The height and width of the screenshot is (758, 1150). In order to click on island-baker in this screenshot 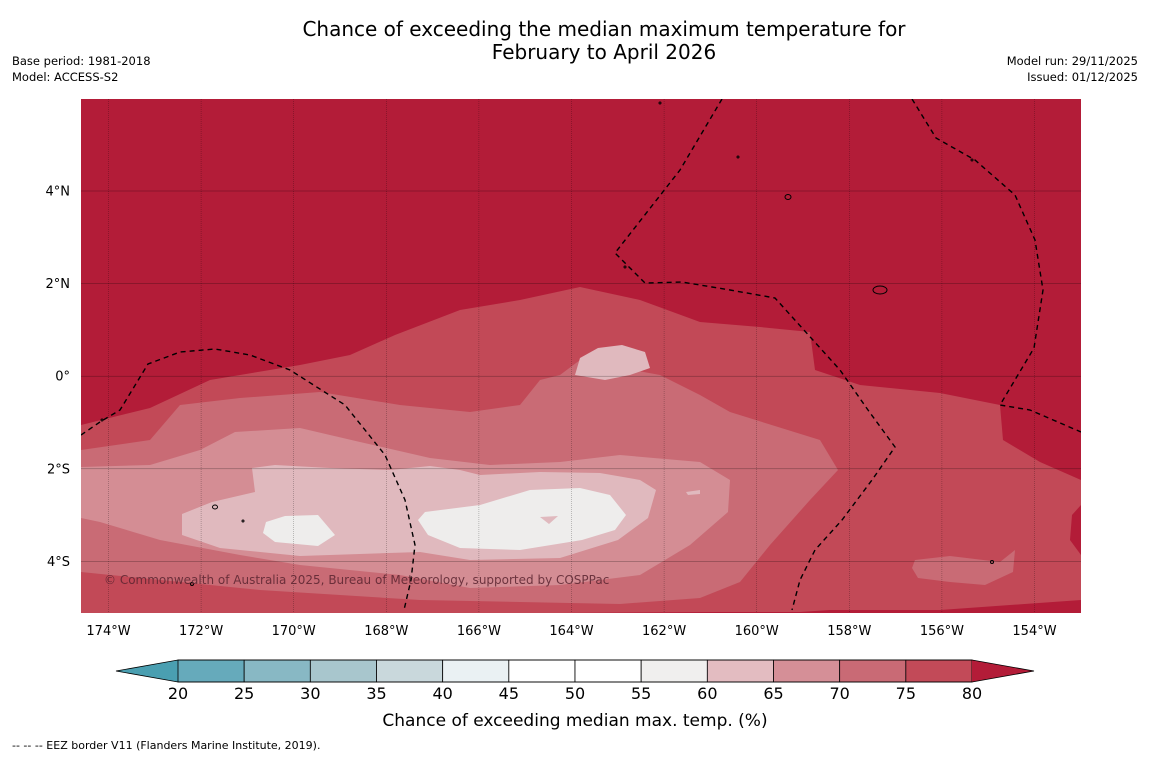, I will do `click(215, 507)`.